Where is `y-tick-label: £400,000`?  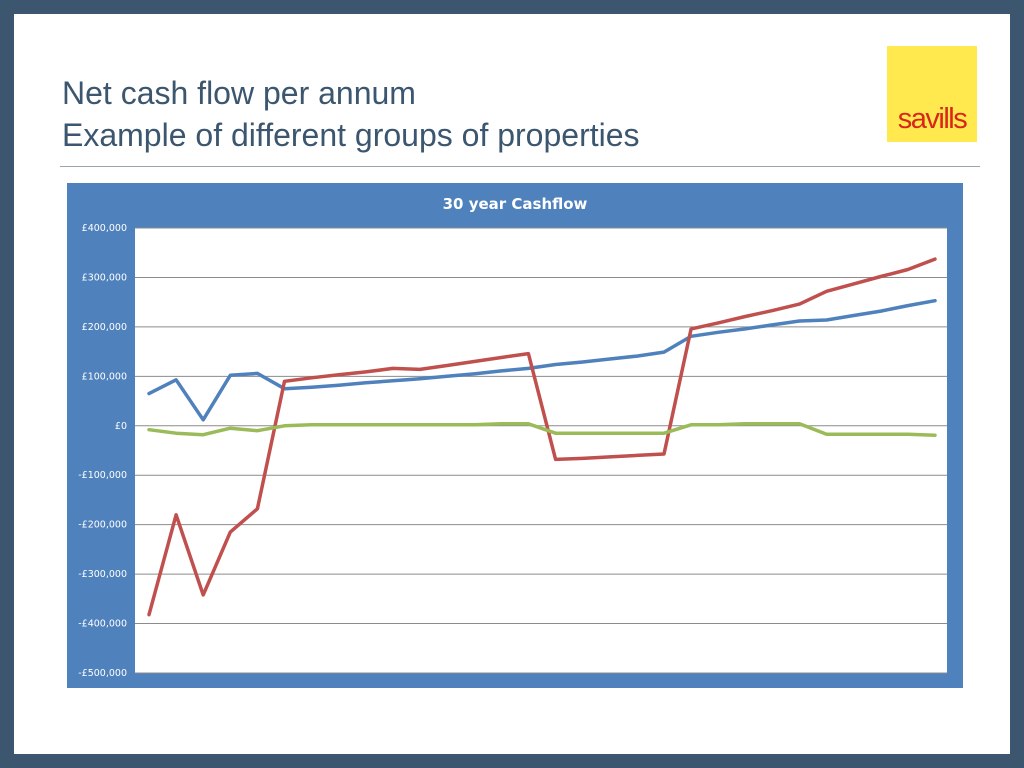
y-tick-label: £400,000 is located at coordinates (104, 228).